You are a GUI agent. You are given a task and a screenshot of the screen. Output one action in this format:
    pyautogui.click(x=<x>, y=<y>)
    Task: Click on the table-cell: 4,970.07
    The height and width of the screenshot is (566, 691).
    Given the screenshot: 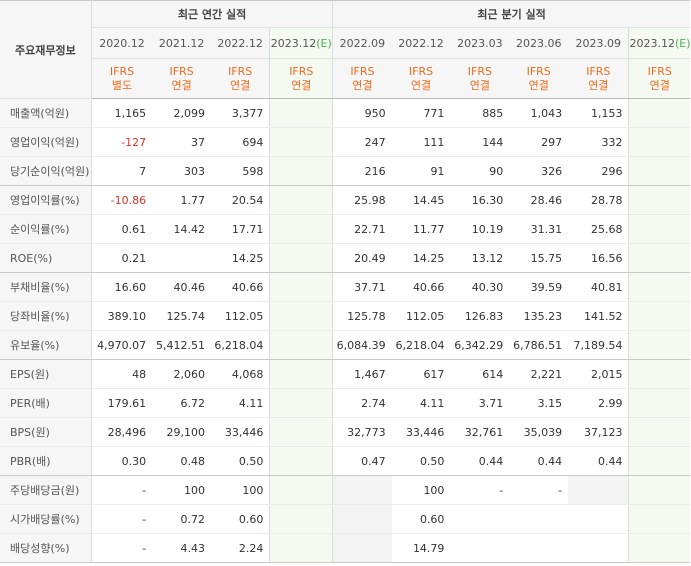 What is the action you would take?
    pyautogui.click(x=122, y=345)
    